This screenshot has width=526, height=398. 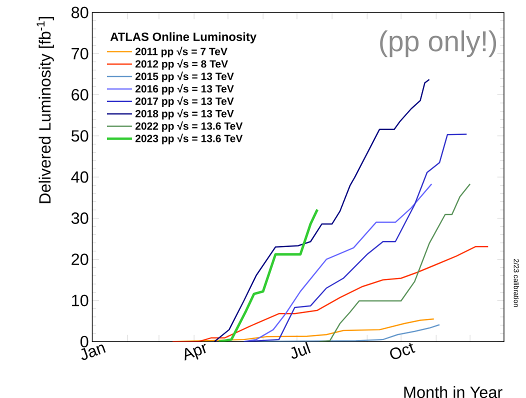 What do you see at coordinates (80, 259) in the screenshot?
I see `y-tick-label: 20` at bounding box center [80, 259].